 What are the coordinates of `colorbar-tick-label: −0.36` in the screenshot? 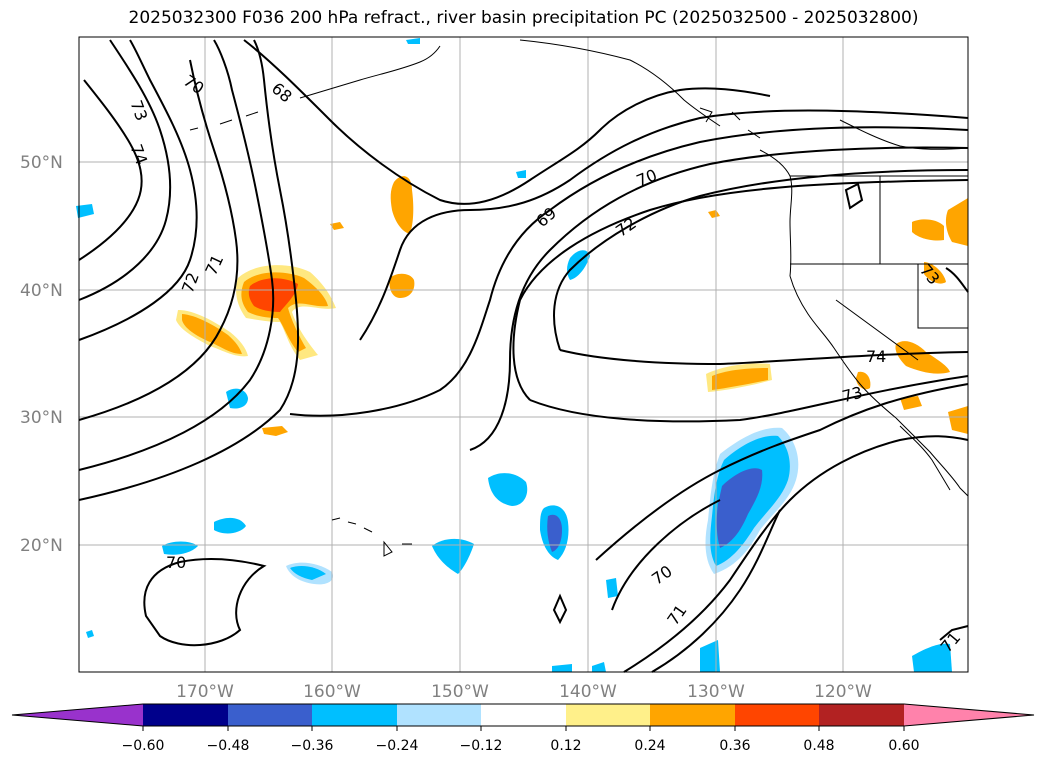 It's located at (312, 746).